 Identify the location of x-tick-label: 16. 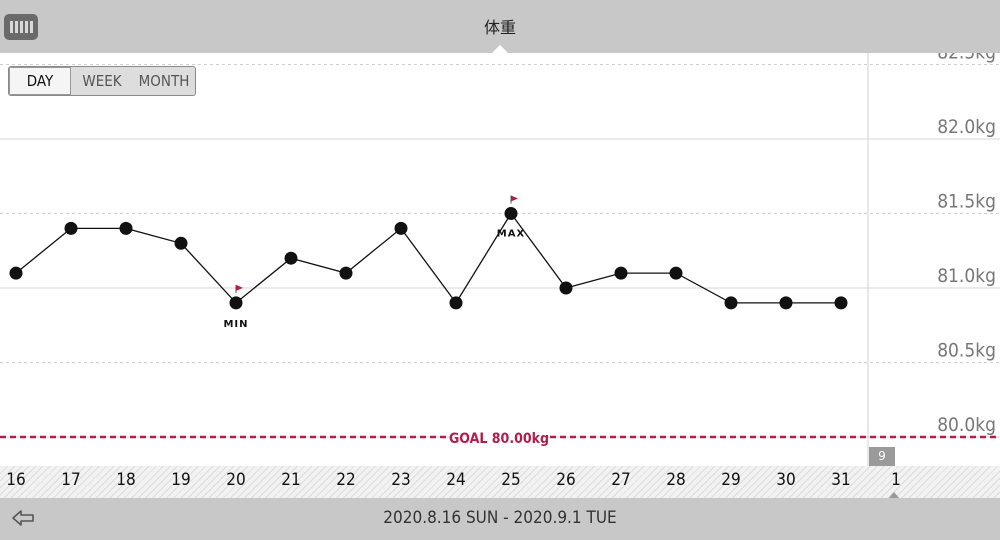
(16, 480).